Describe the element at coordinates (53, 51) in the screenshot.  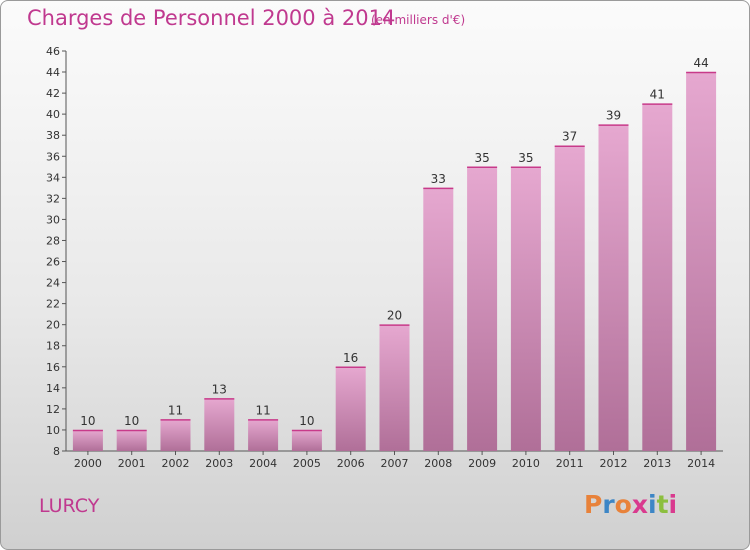
I see `y-tick-label: 46` at that location.